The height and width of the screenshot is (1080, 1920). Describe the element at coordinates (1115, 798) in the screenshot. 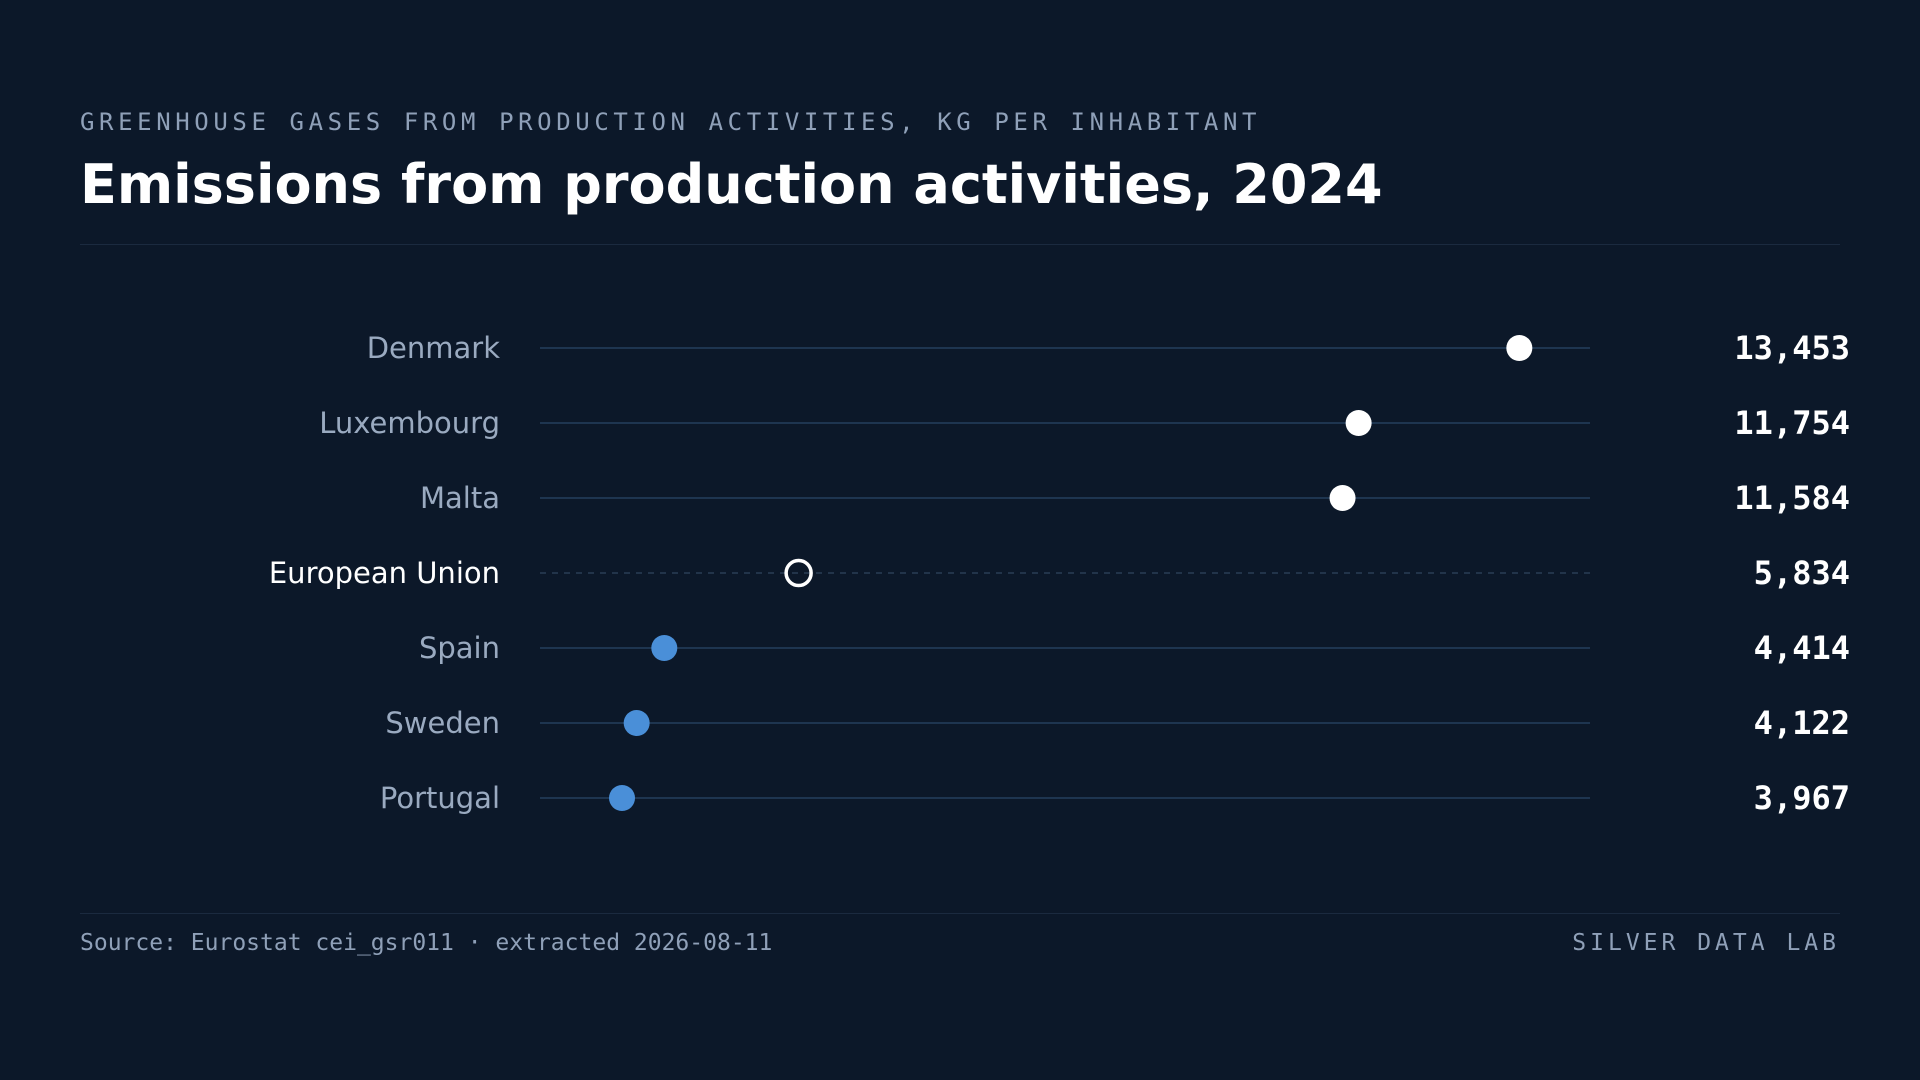

I see `row-portugal: Portugal 3,967` at that location.